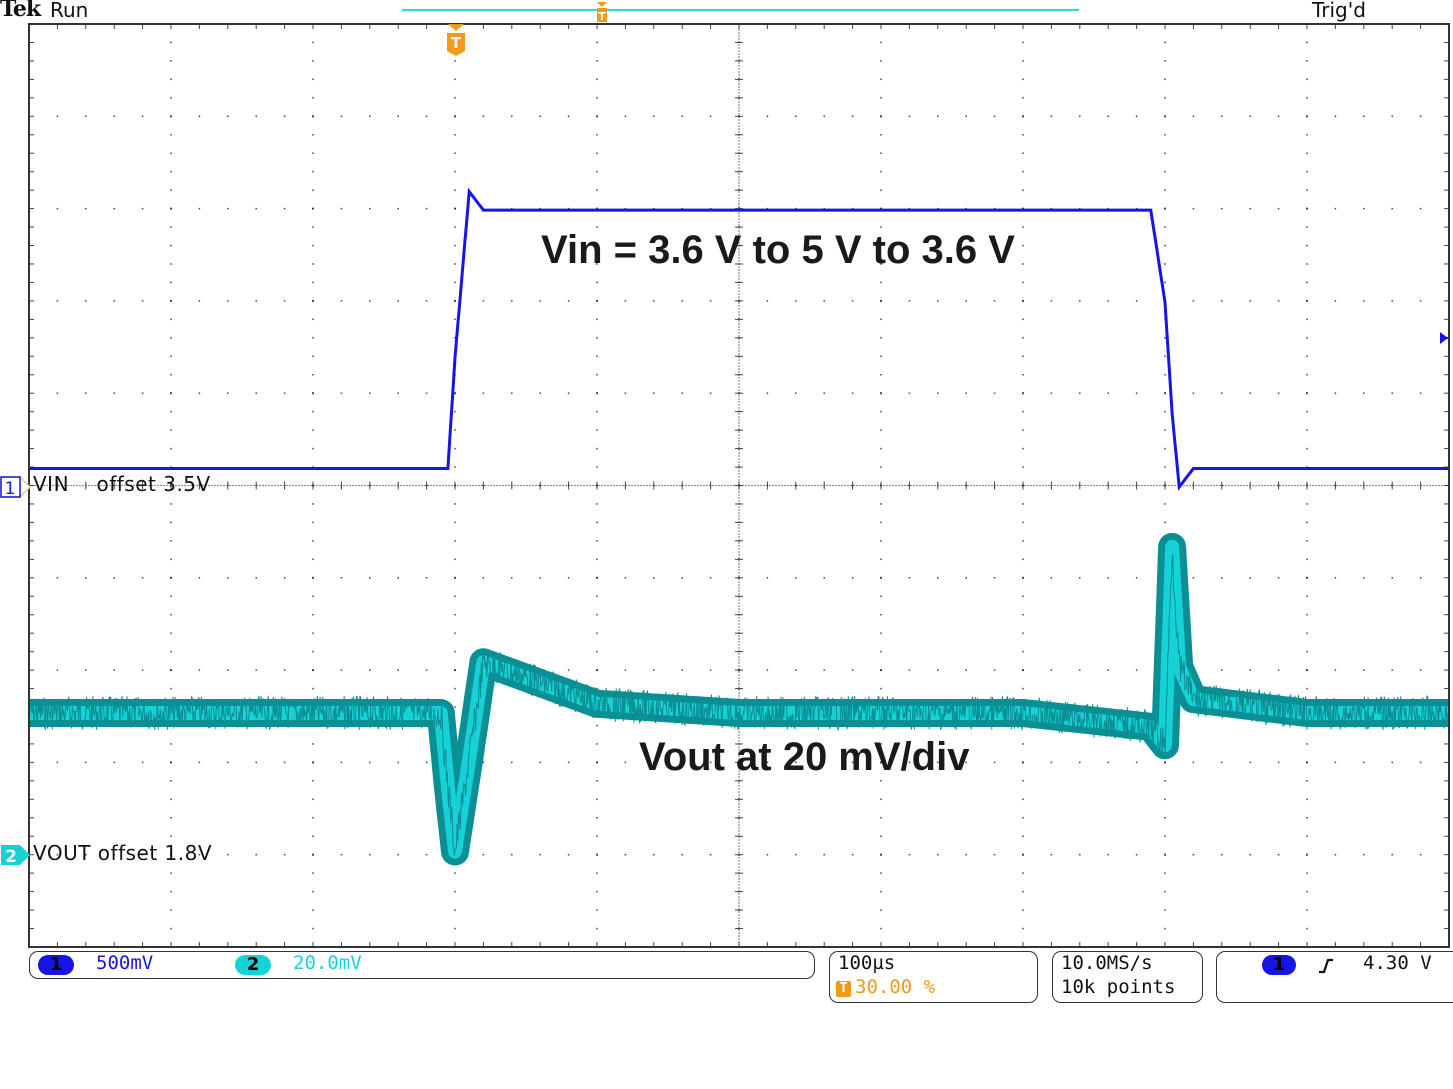  Describe the element at coordinates (69, 11) in the screenshot. I see `acquisition-state: Run` at that location.